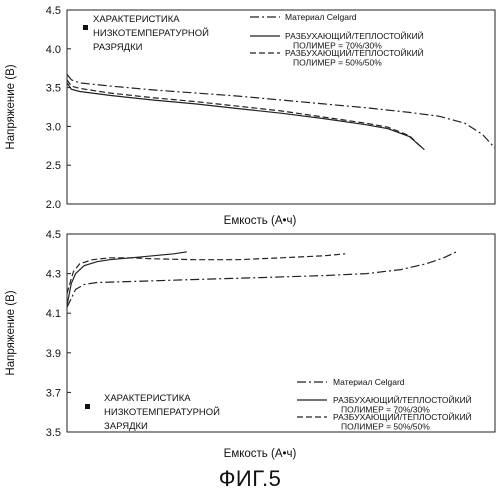  I want to click on panel-label-line: РАЗРЯДКИ, so click(118, 47).